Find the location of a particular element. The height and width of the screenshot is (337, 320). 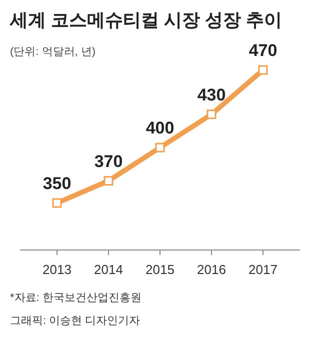

x-tick-label: 2016 is located at coordinates (211, 269).